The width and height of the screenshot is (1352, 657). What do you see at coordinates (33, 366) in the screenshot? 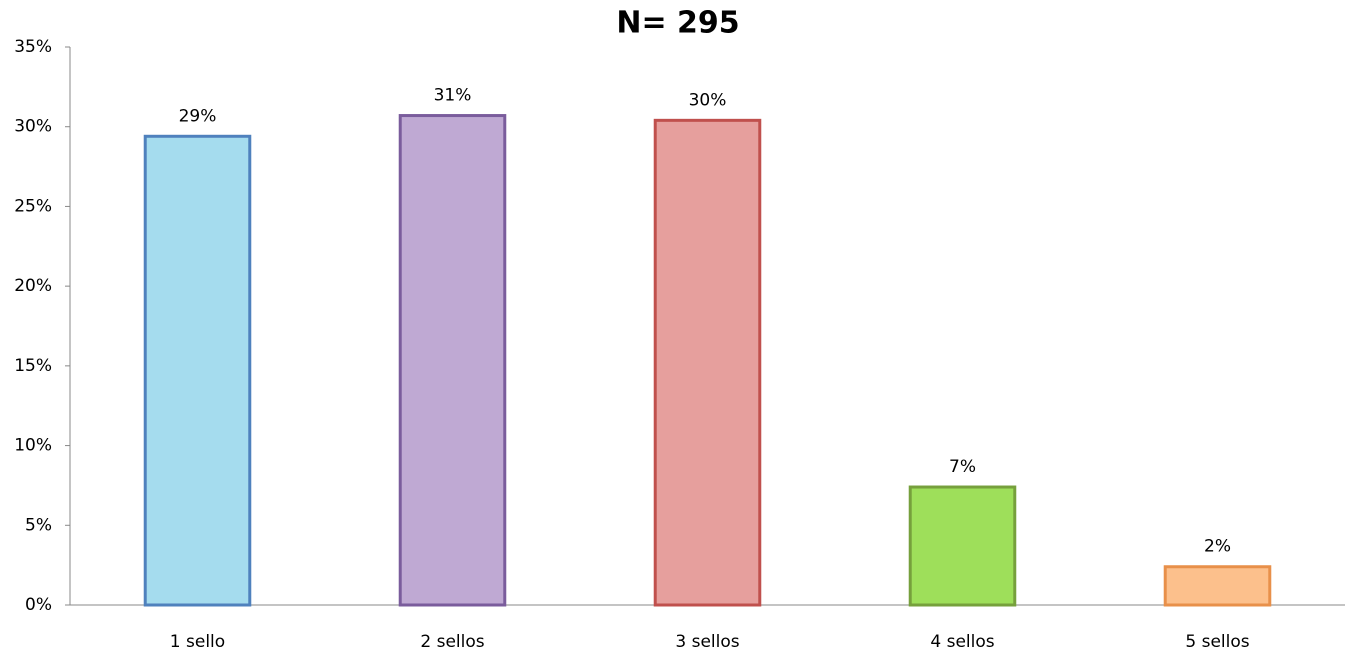
I see `y-tick-label: 15%` at bounding box center [33, 366].